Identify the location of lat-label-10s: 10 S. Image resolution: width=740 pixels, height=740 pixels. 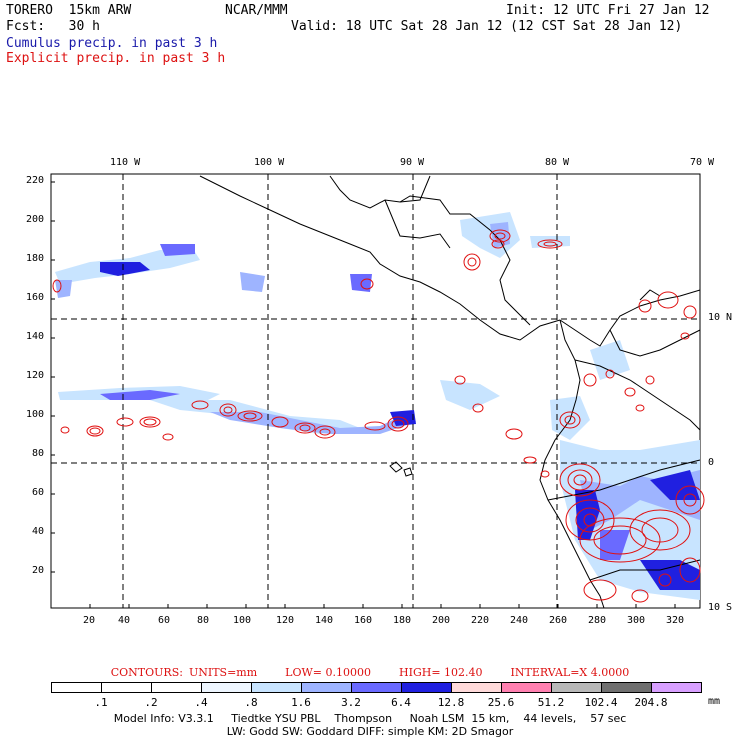
(720, 607).